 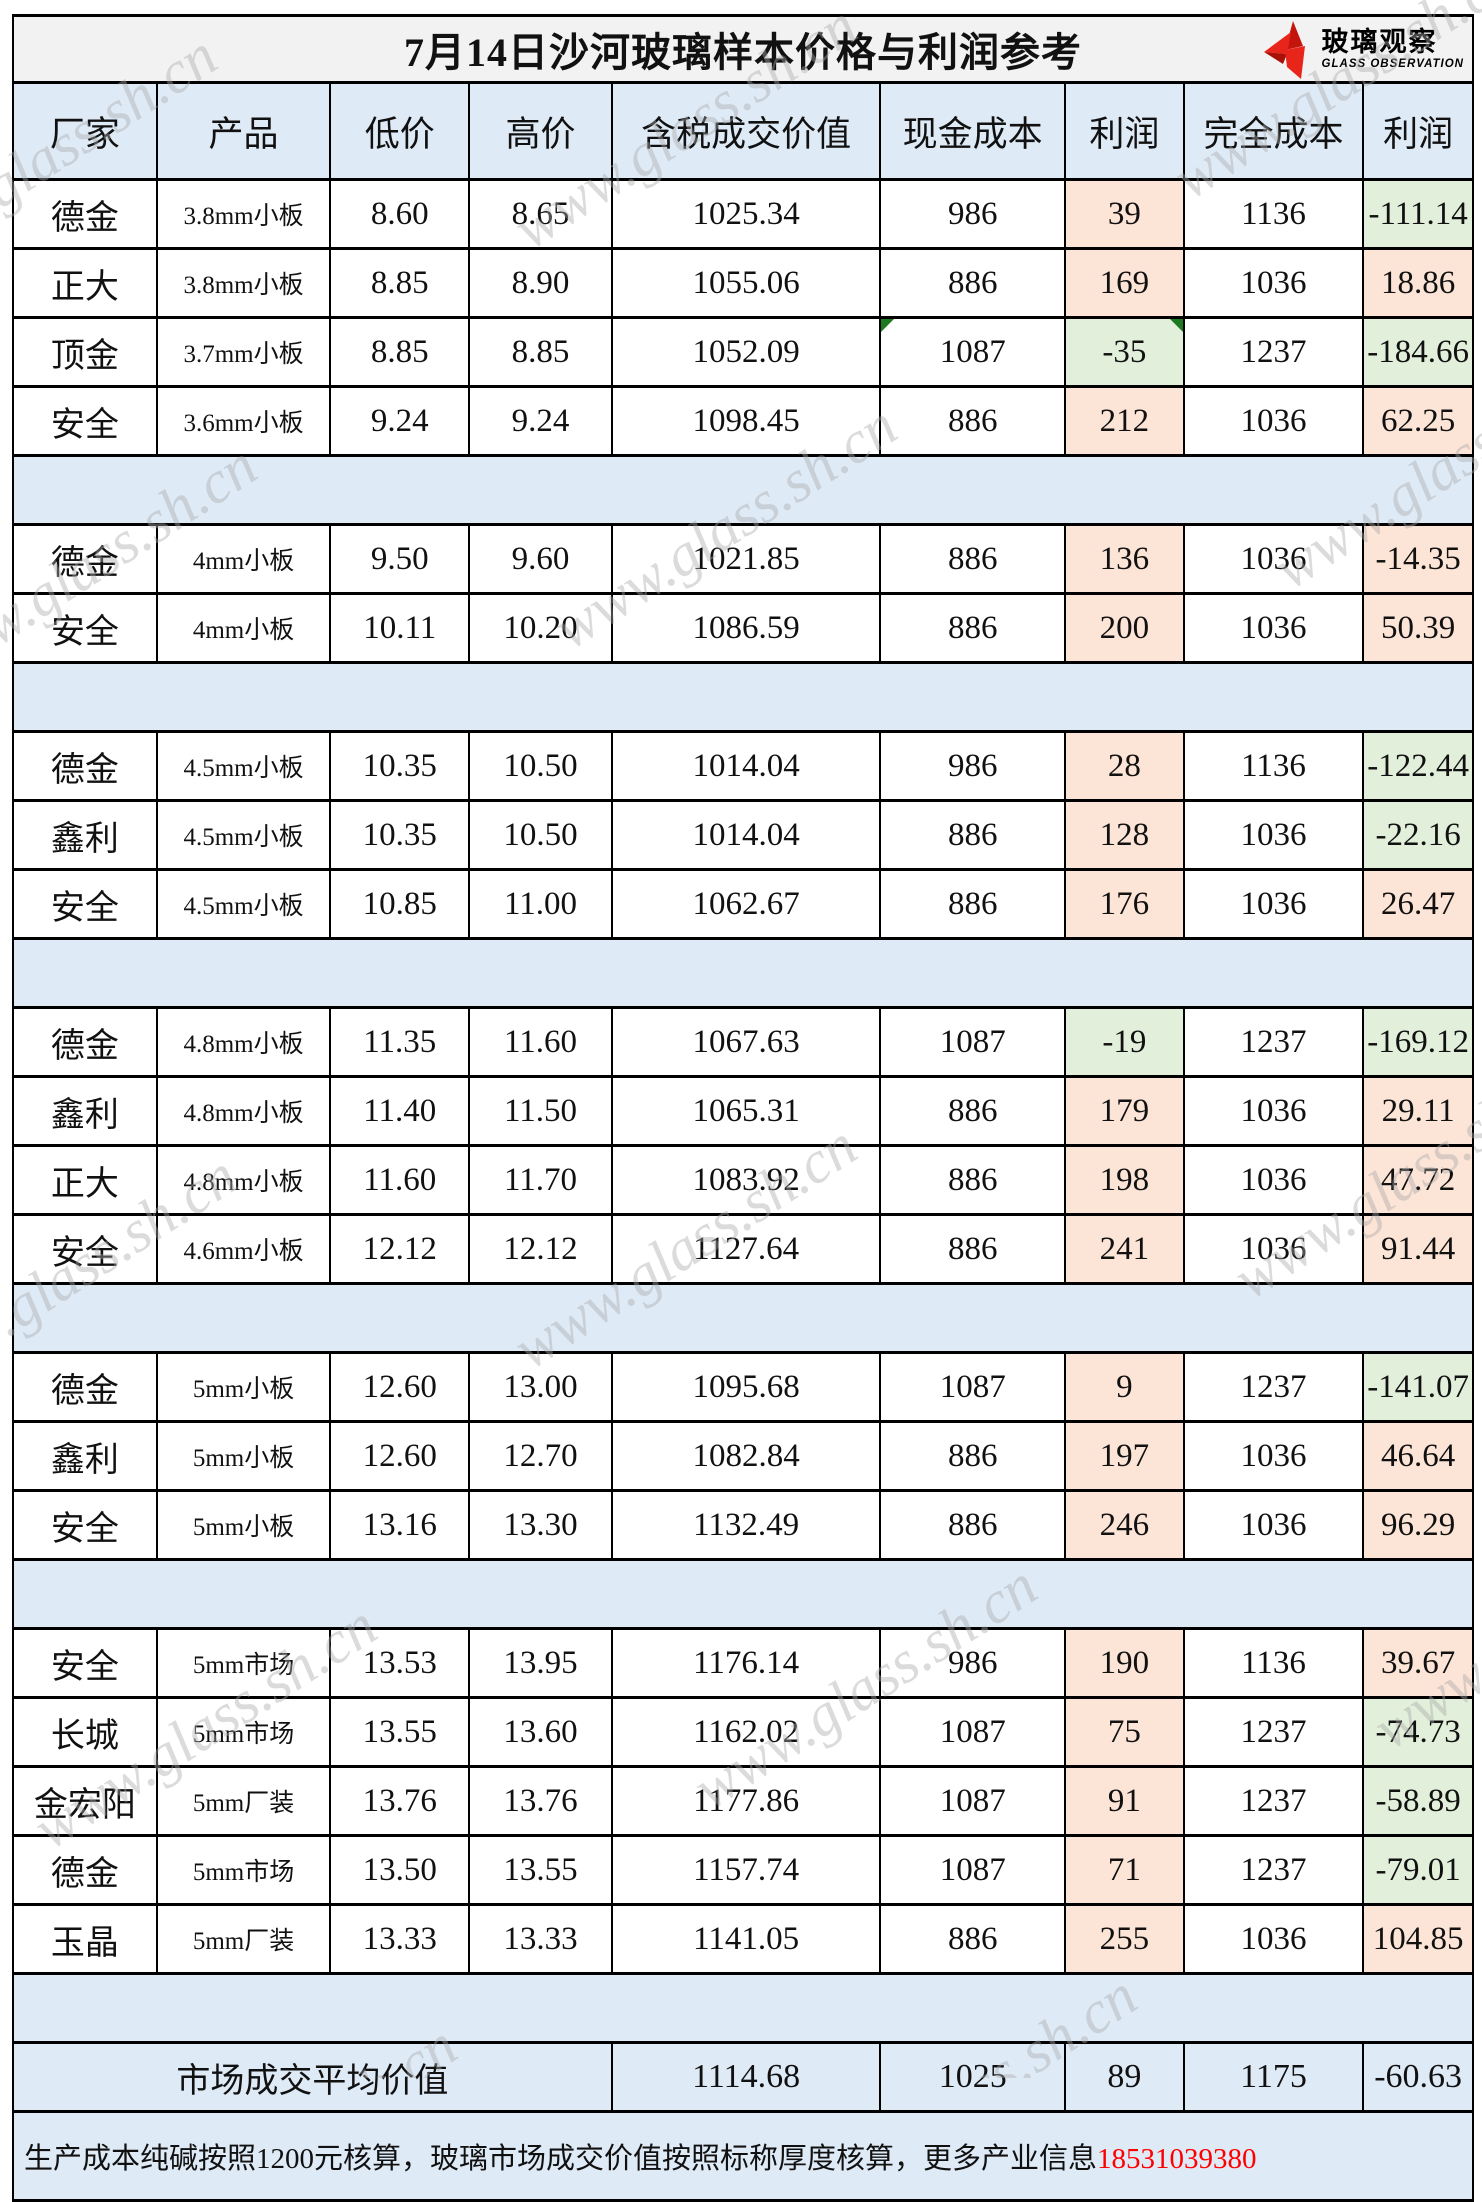 I want to click on cell-cash-cost: 1087, so click(x=973, y=1387).